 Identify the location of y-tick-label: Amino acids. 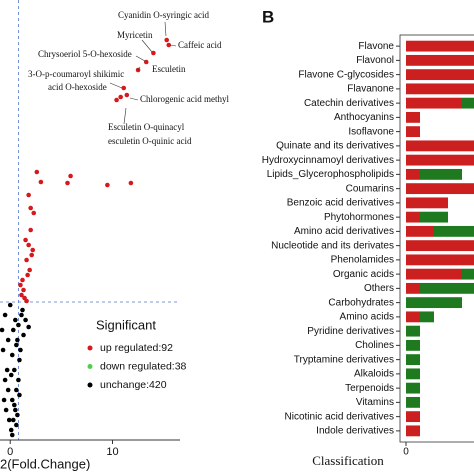
(367, 317).